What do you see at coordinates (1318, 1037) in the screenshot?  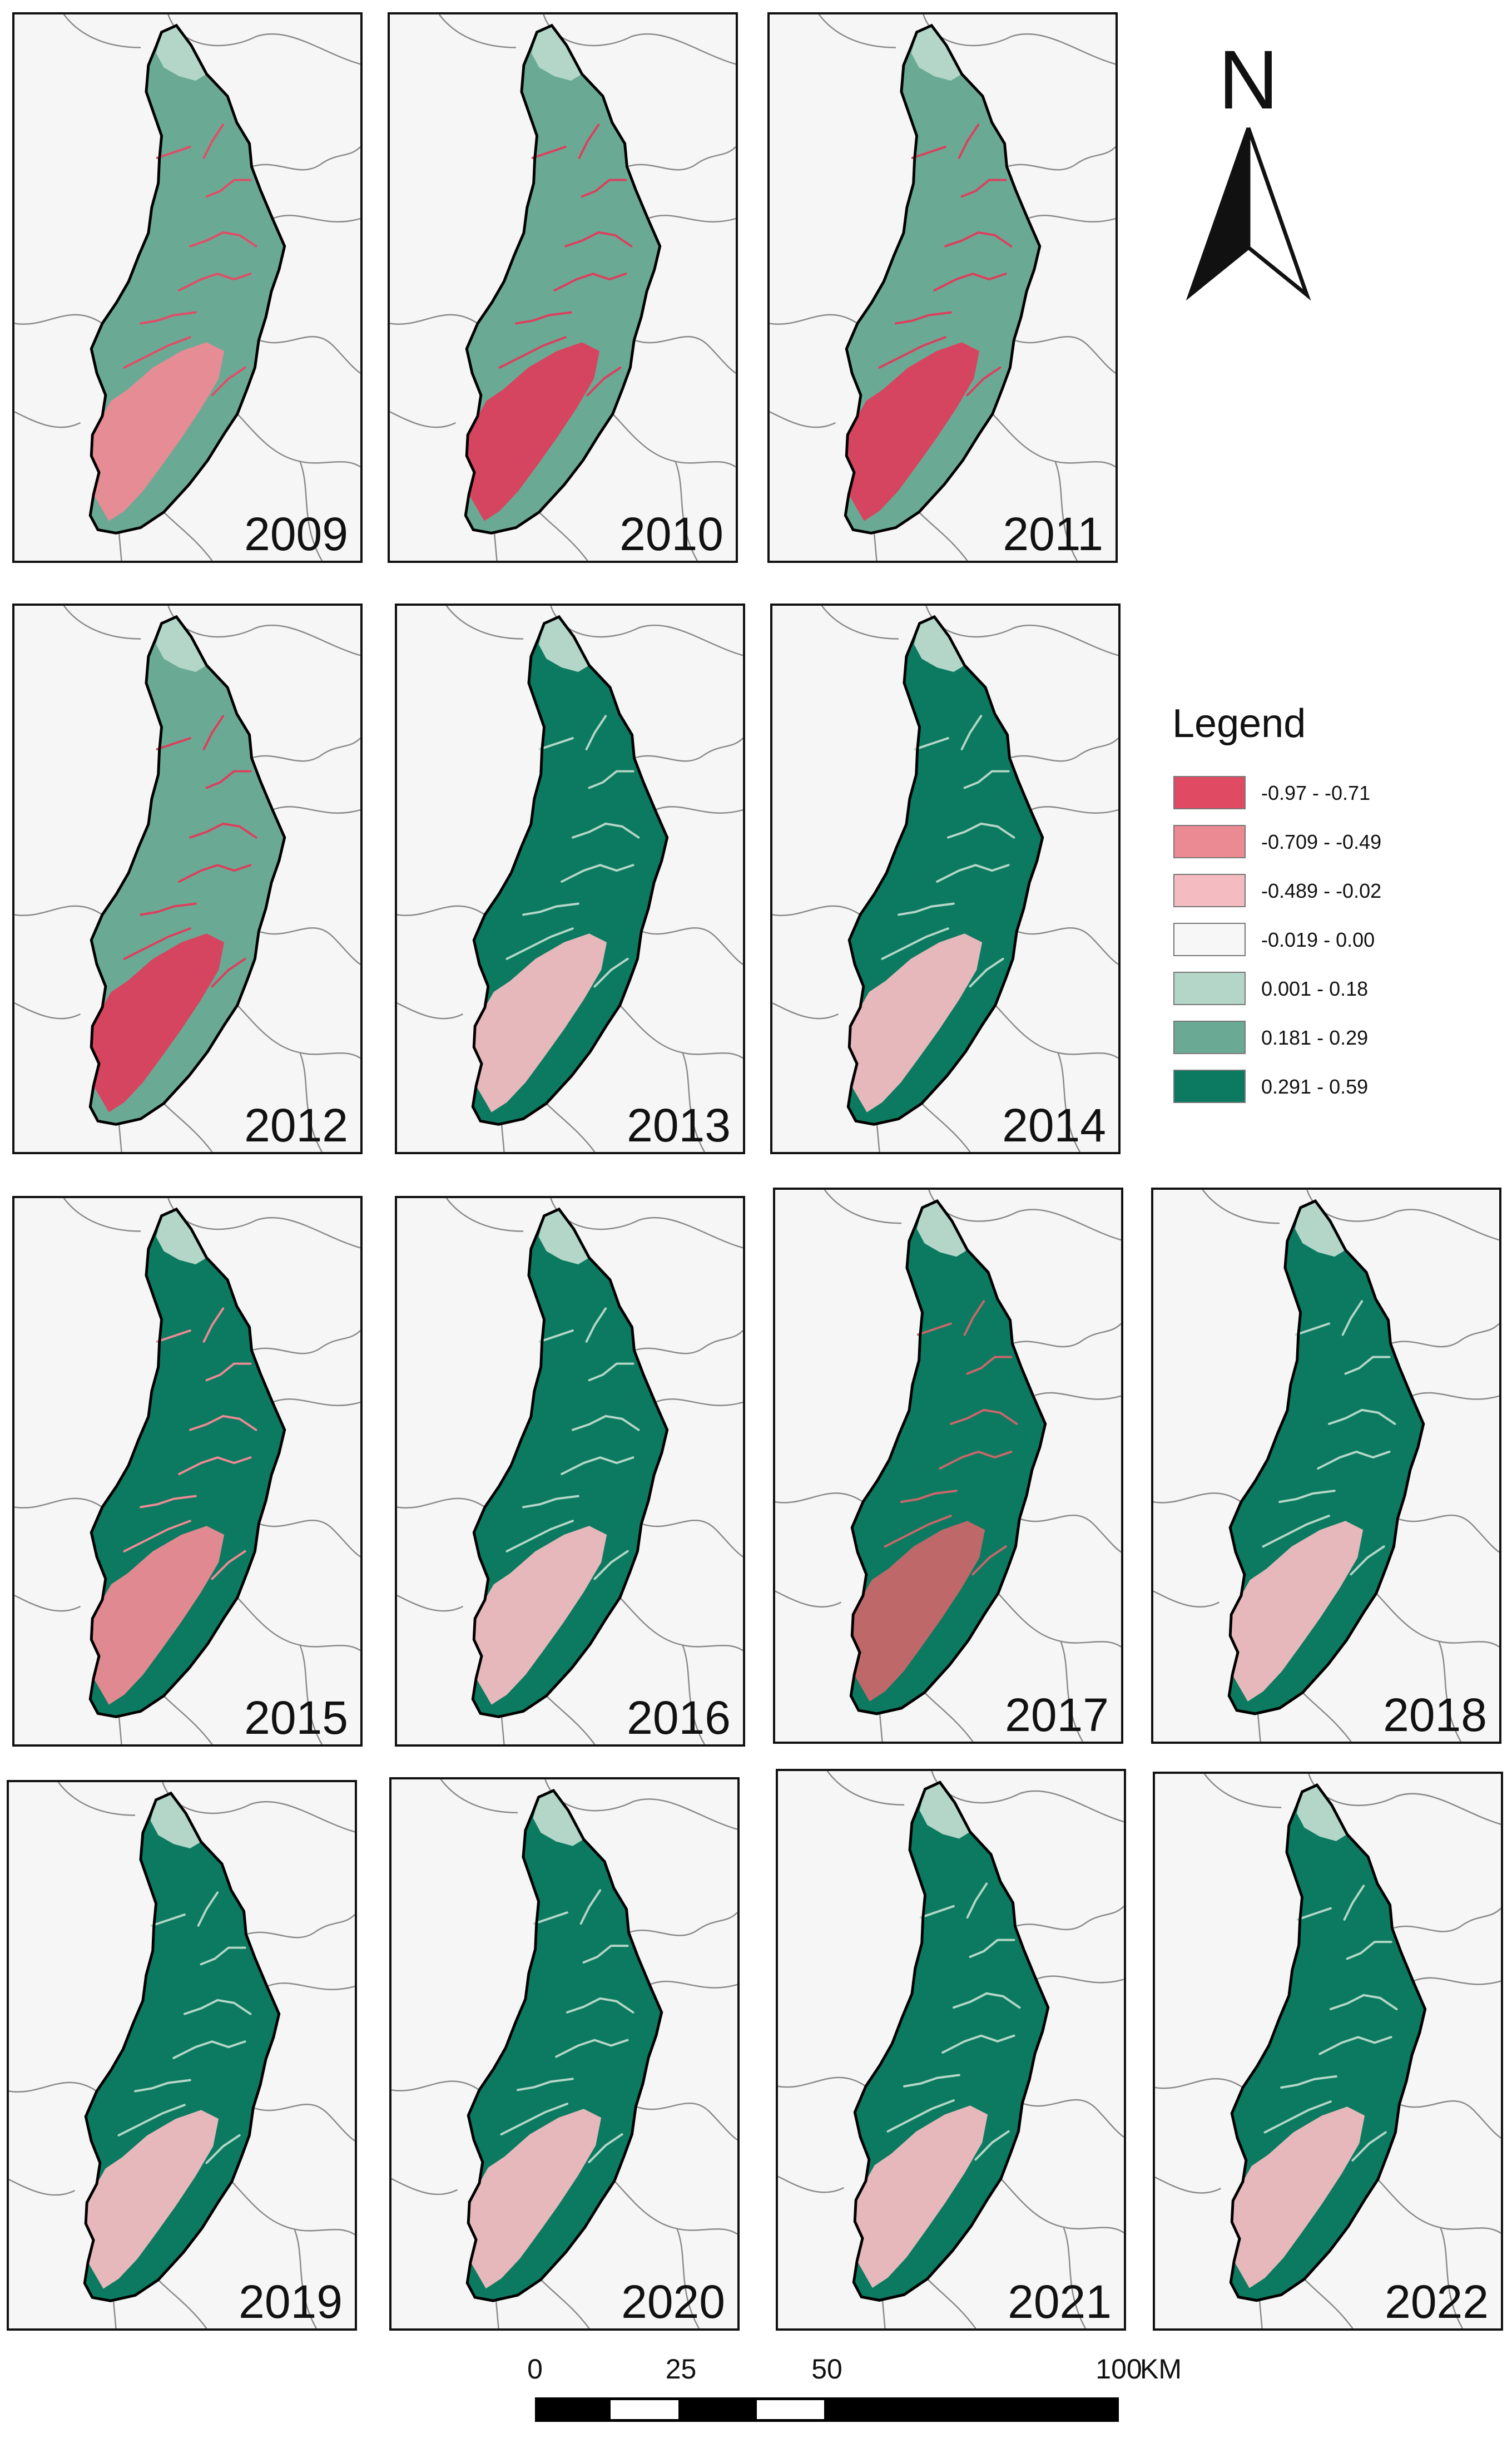 I see `legend-item: 0.181 - 0.29` at bounding box center [1318, 1037].